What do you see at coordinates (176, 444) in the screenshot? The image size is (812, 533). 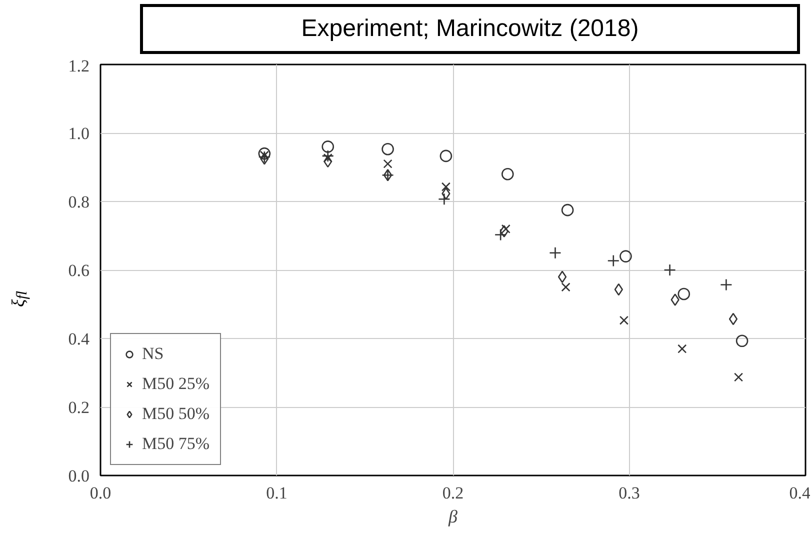 I see `legend-label: M50 75%` at bounding box center [176, 444].